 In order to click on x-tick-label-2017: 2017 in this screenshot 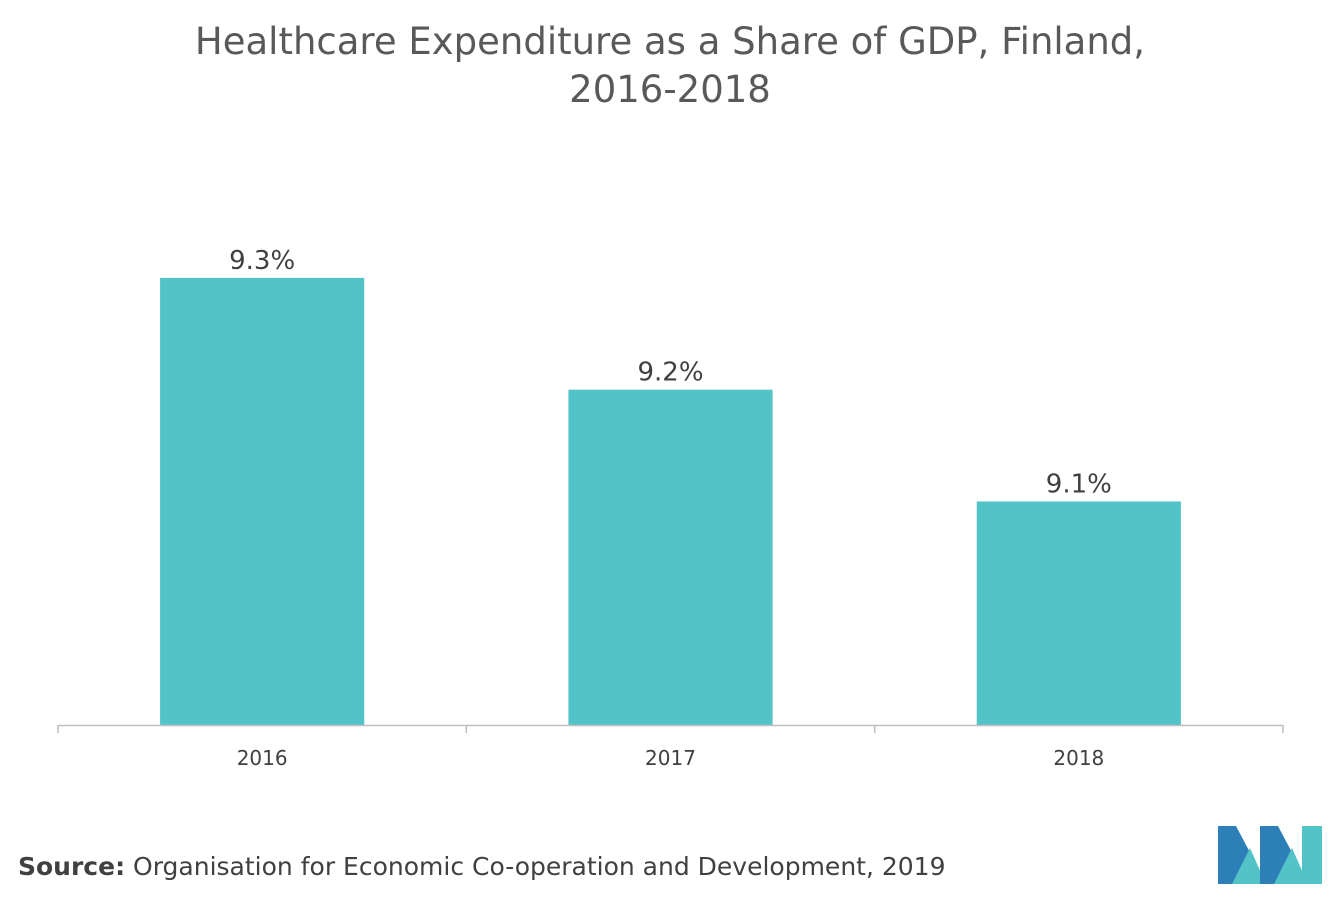, I will do `click(670, 758)`.